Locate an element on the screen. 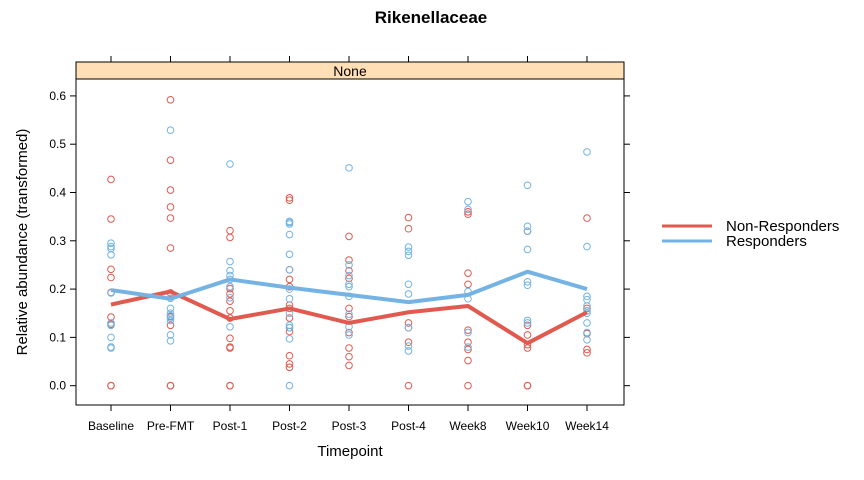  y-tick-label-2: 0.2 is located at coordinates (57, 289).